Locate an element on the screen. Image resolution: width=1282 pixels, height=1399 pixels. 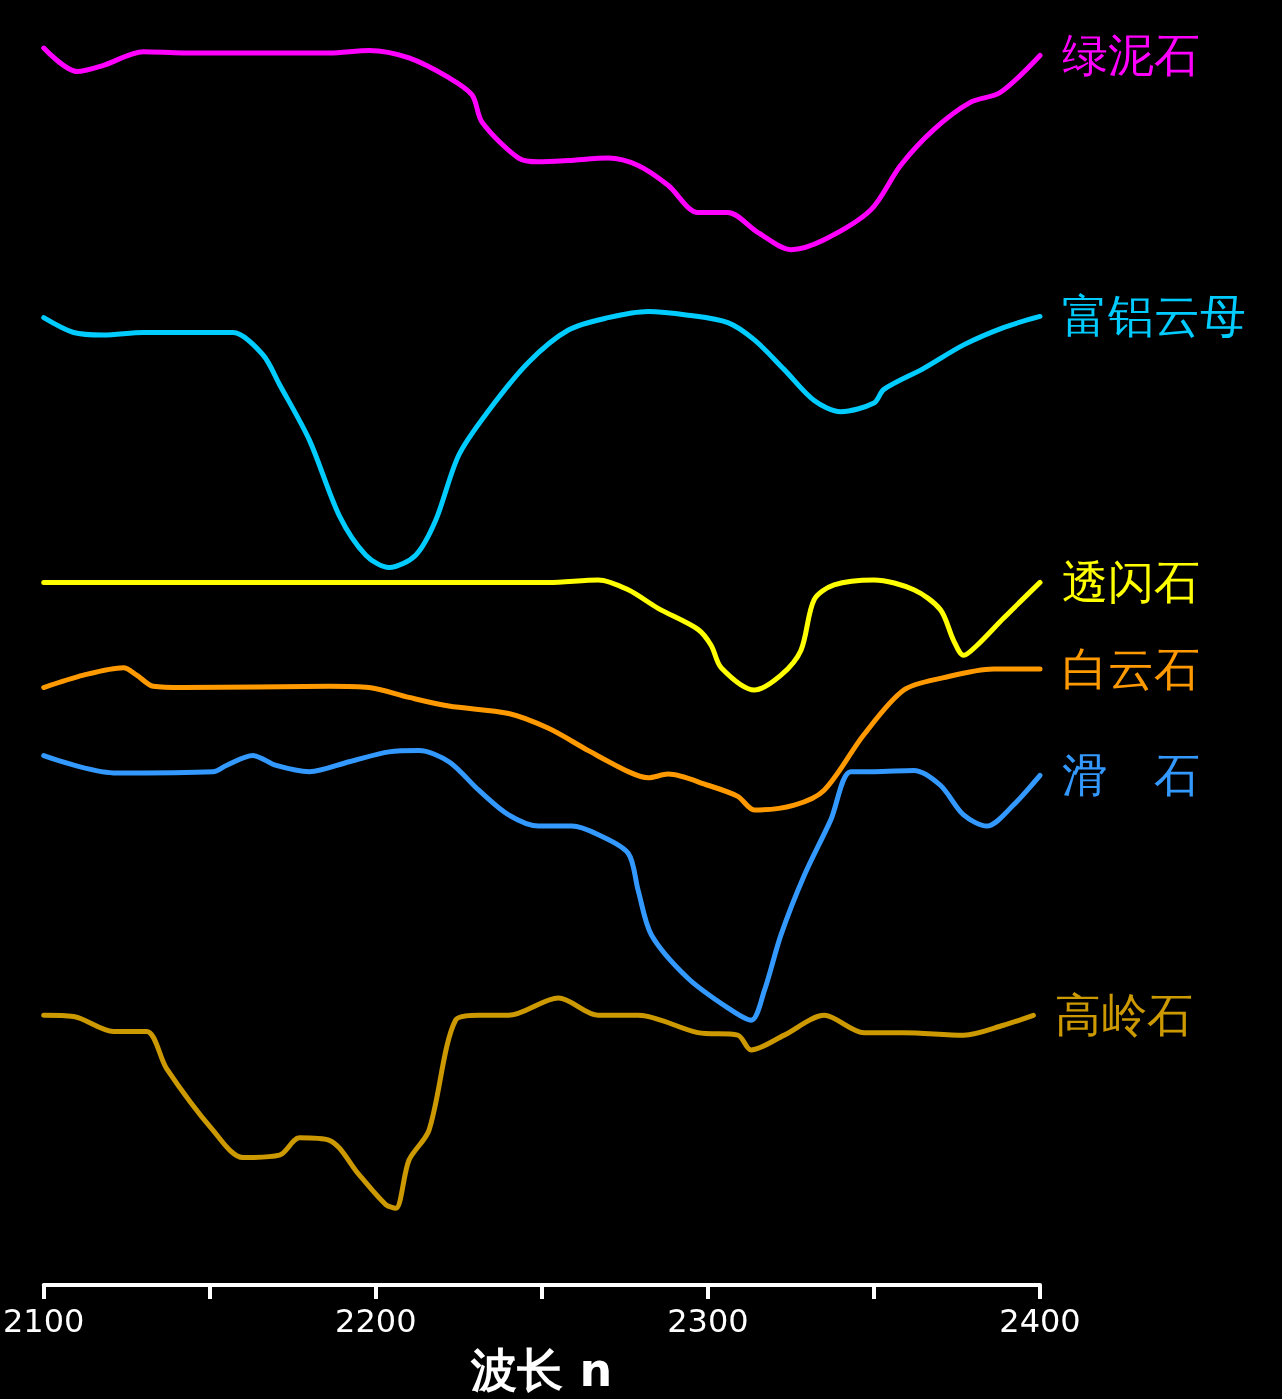
x-tick-label: 2200 is located at coordinates (376, 1321).